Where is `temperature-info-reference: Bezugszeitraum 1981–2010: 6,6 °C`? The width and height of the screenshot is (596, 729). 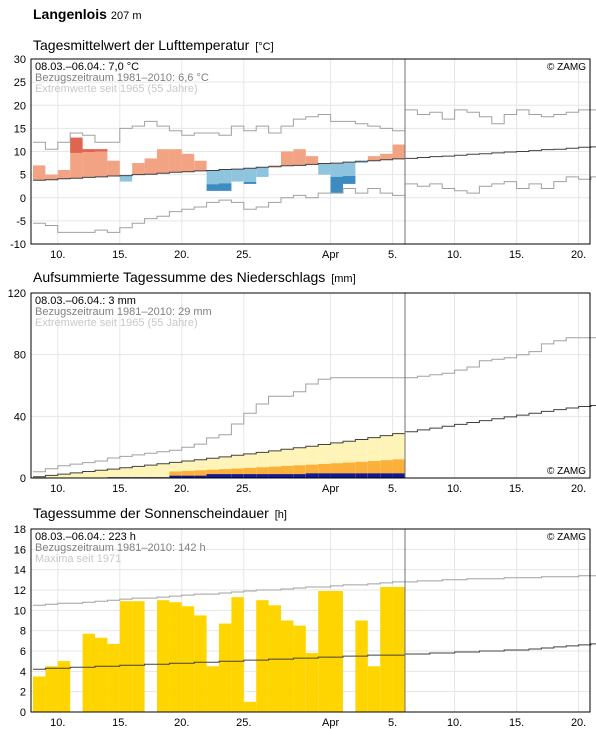
temperature-info-reference: Bezugszeitraum 1981–2010: 6,6 °C is located at coordinates (122, 78).